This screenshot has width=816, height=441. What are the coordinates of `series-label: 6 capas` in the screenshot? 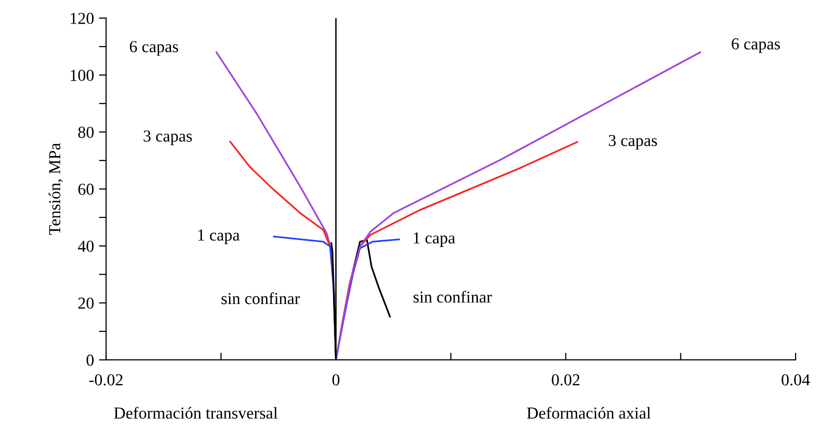 It's located at (756, 45).